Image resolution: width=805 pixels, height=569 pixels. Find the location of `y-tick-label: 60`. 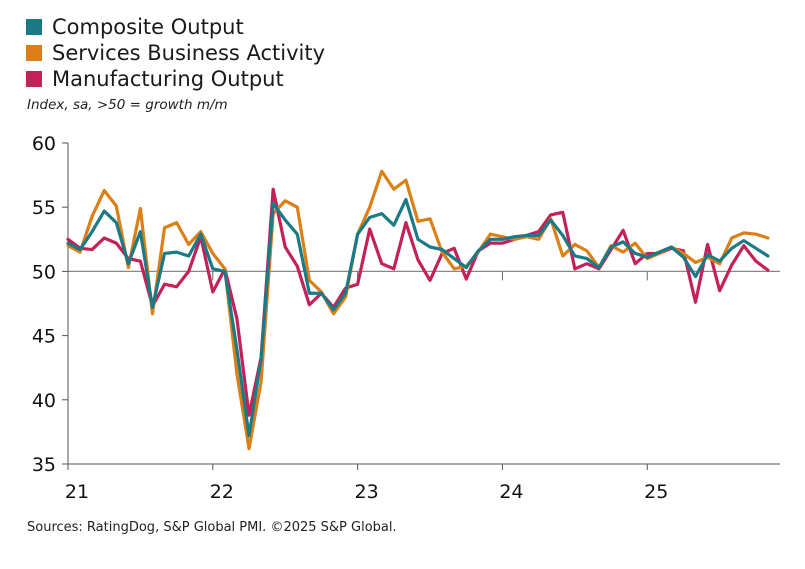

y-tick-label: 60 is located at coordinates (44, 144).